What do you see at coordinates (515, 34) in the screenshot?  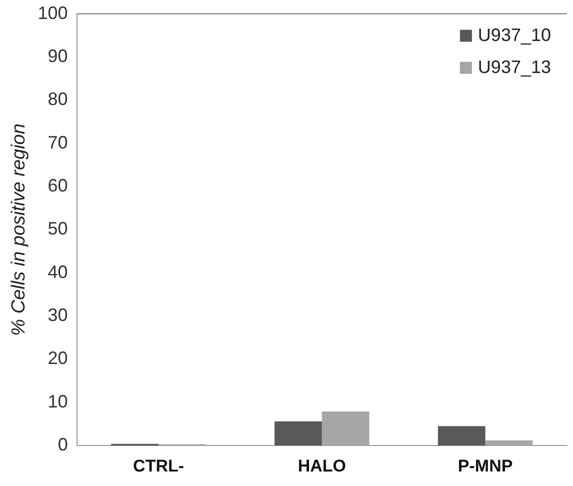 I see `legend-label: U937_10` at bounding box center [515, 34].